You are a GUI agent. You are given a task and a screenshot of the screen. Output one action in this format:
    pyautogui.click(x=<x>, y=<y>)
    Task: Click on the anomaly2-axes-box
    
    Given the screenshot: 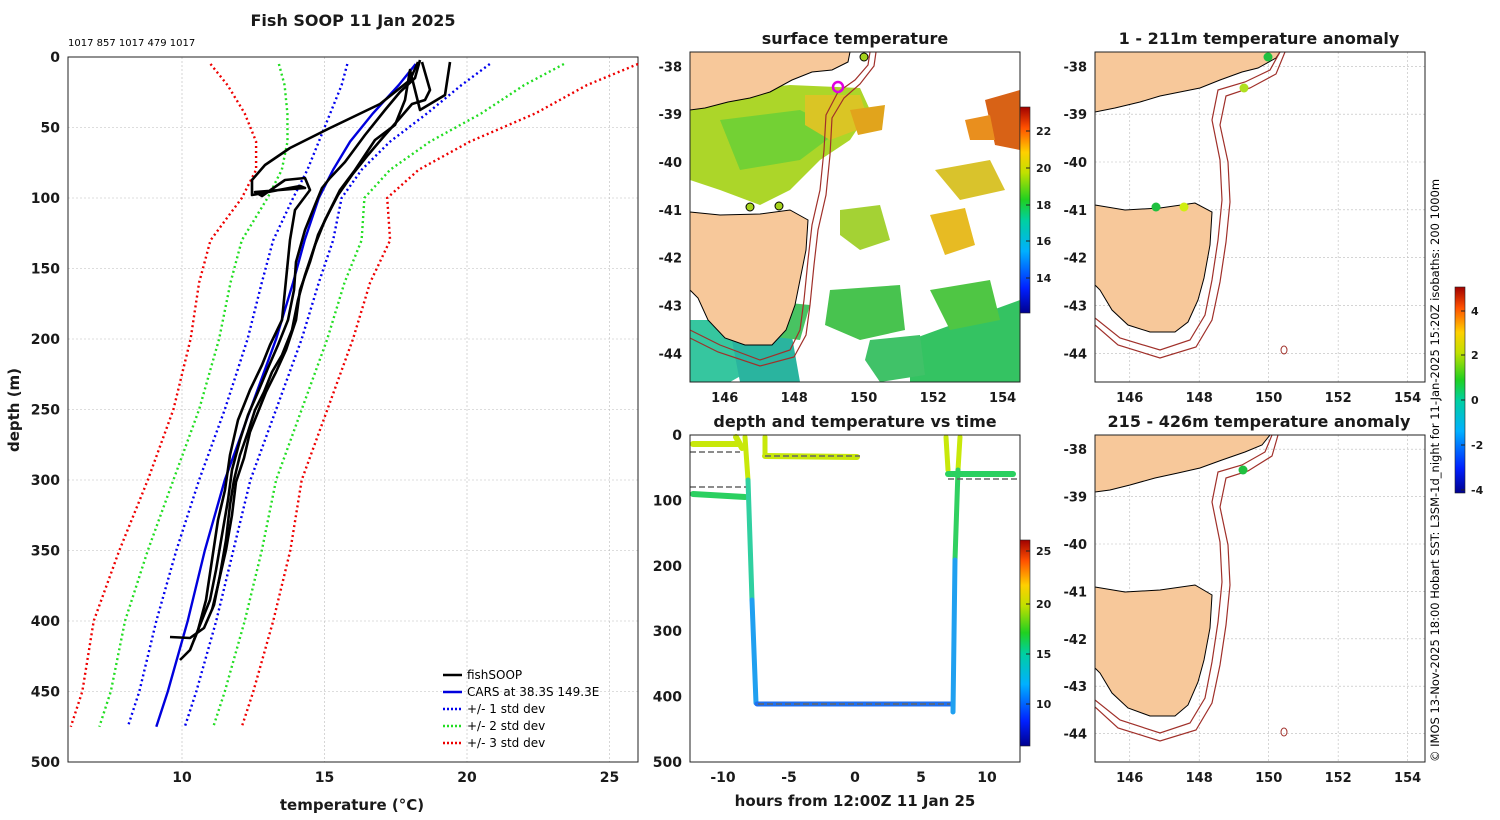 What is the action you would take?
    pyautogui.click(x=1260, y=598)
    